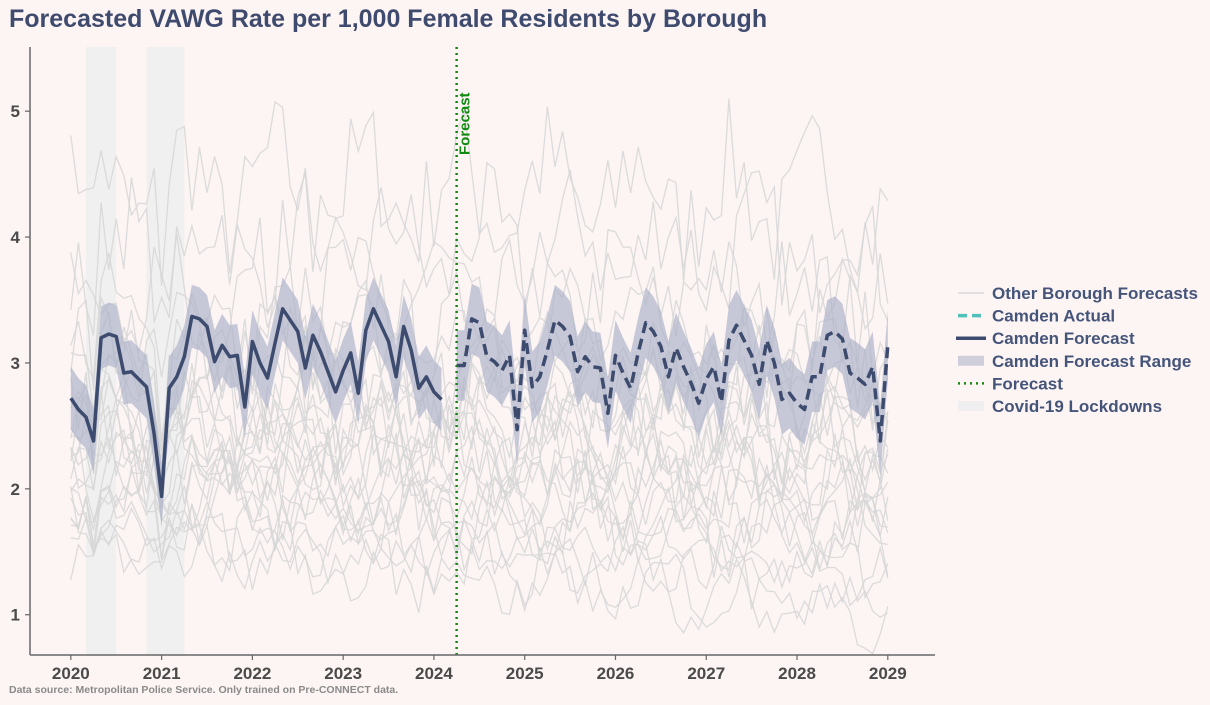  Describe the element at coordinates (1091, 361) in the screenshot. I see `legend-label: Camden Forecast Range` at that location.